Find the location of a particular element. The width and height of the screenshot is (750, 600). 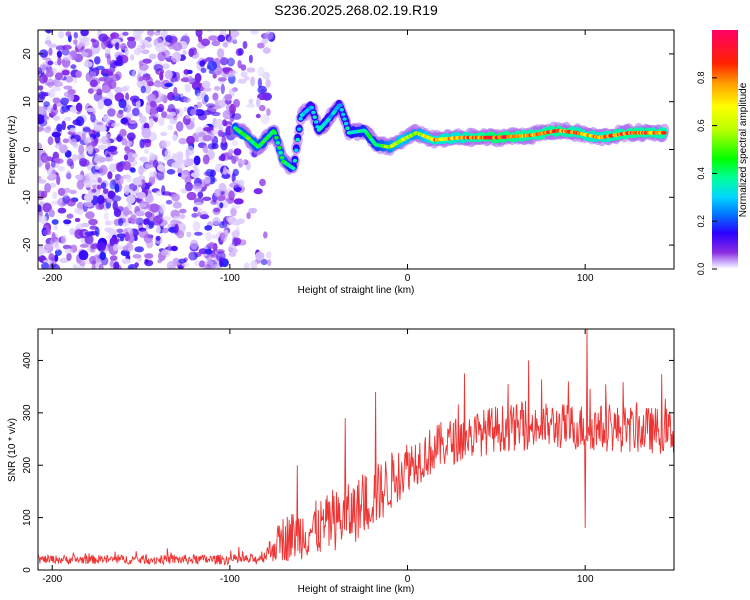

snr-ylabel: SNR (10 * v/v) is located at coordinates (12, 450).